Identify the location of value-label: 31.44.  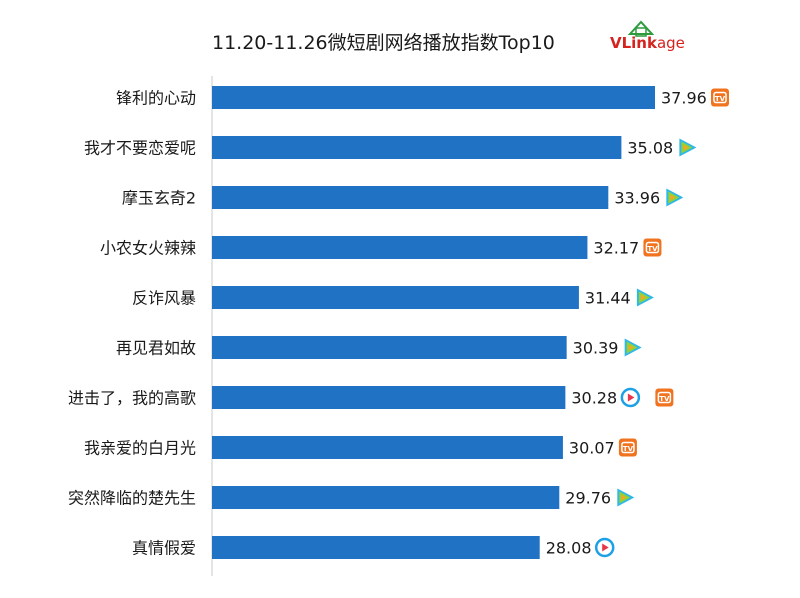
(608, 298).